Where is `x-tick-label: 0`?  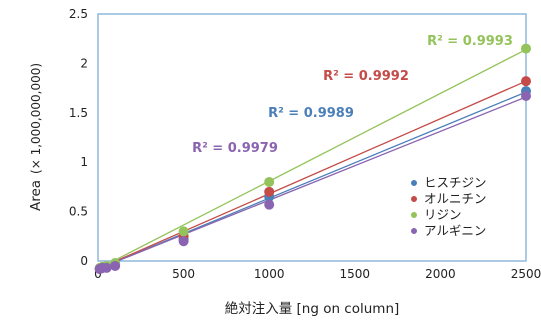 x-tick-label: 0 is located at coordinates (98, 274).